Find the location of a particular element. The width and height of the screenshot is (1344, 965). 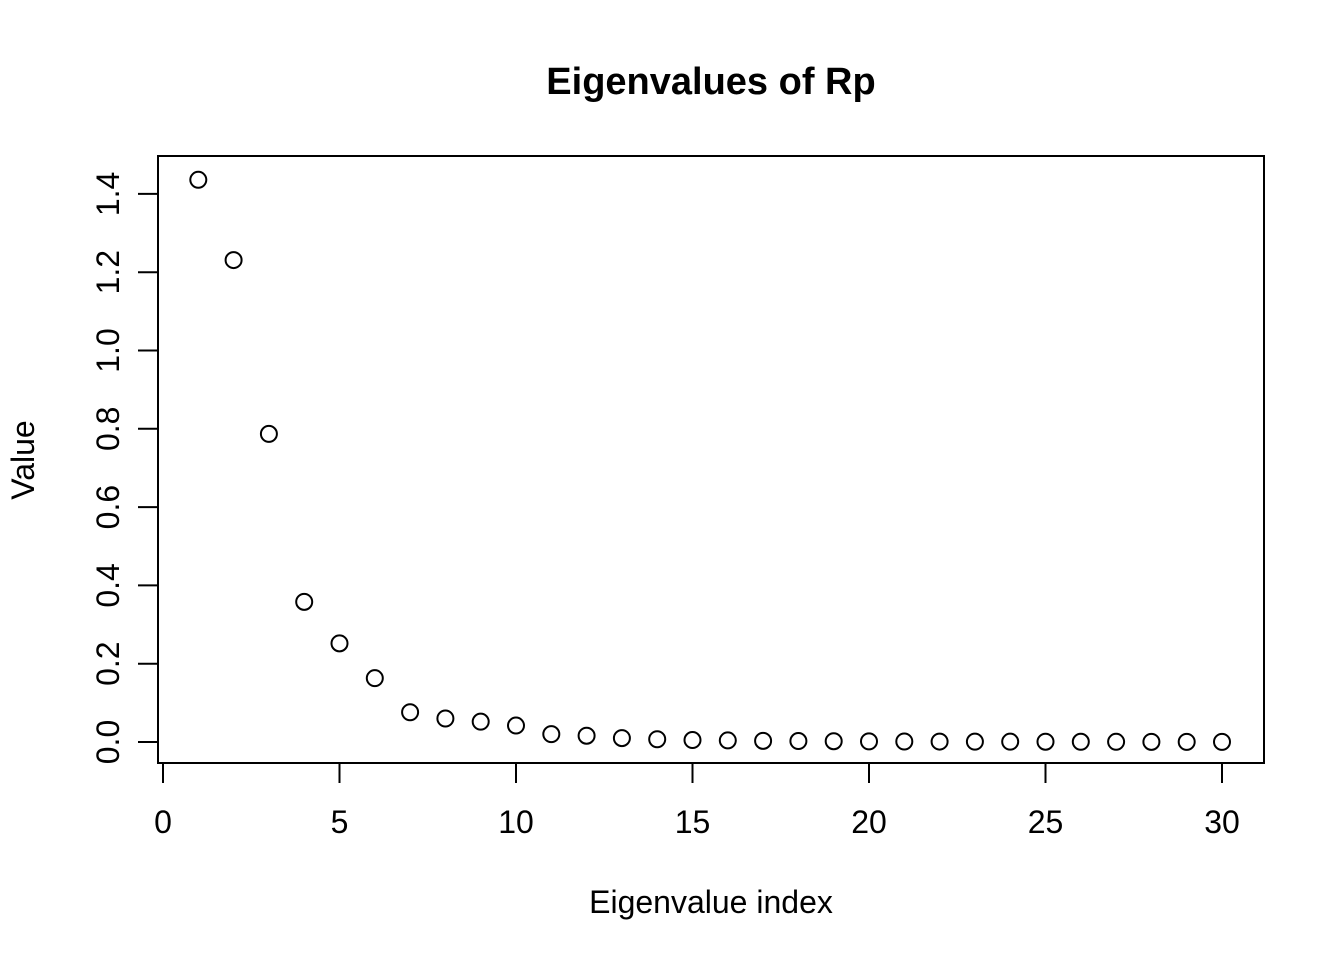

x-tick-label: 5 is located at coordinates (340, 822).